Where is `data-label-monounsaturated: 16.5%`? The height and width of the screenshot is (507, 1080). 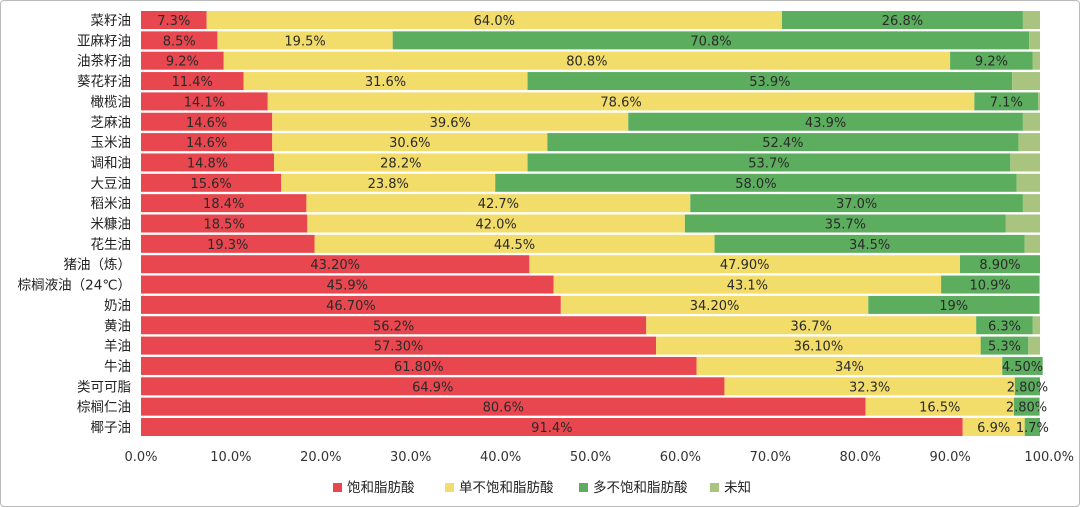
data-label-monounsaturated: 16.5% is located at coordinates (939, 408).